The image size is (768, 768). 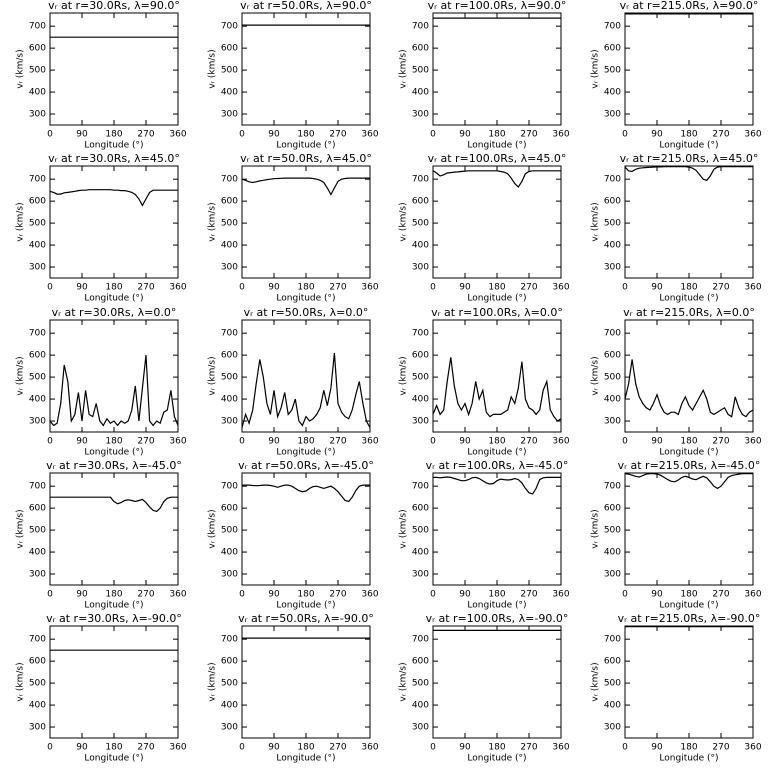 I want to click on chart-title: vᵣ at r=100.0Rs, λ=-45.0°, so click(x=497, y=465).